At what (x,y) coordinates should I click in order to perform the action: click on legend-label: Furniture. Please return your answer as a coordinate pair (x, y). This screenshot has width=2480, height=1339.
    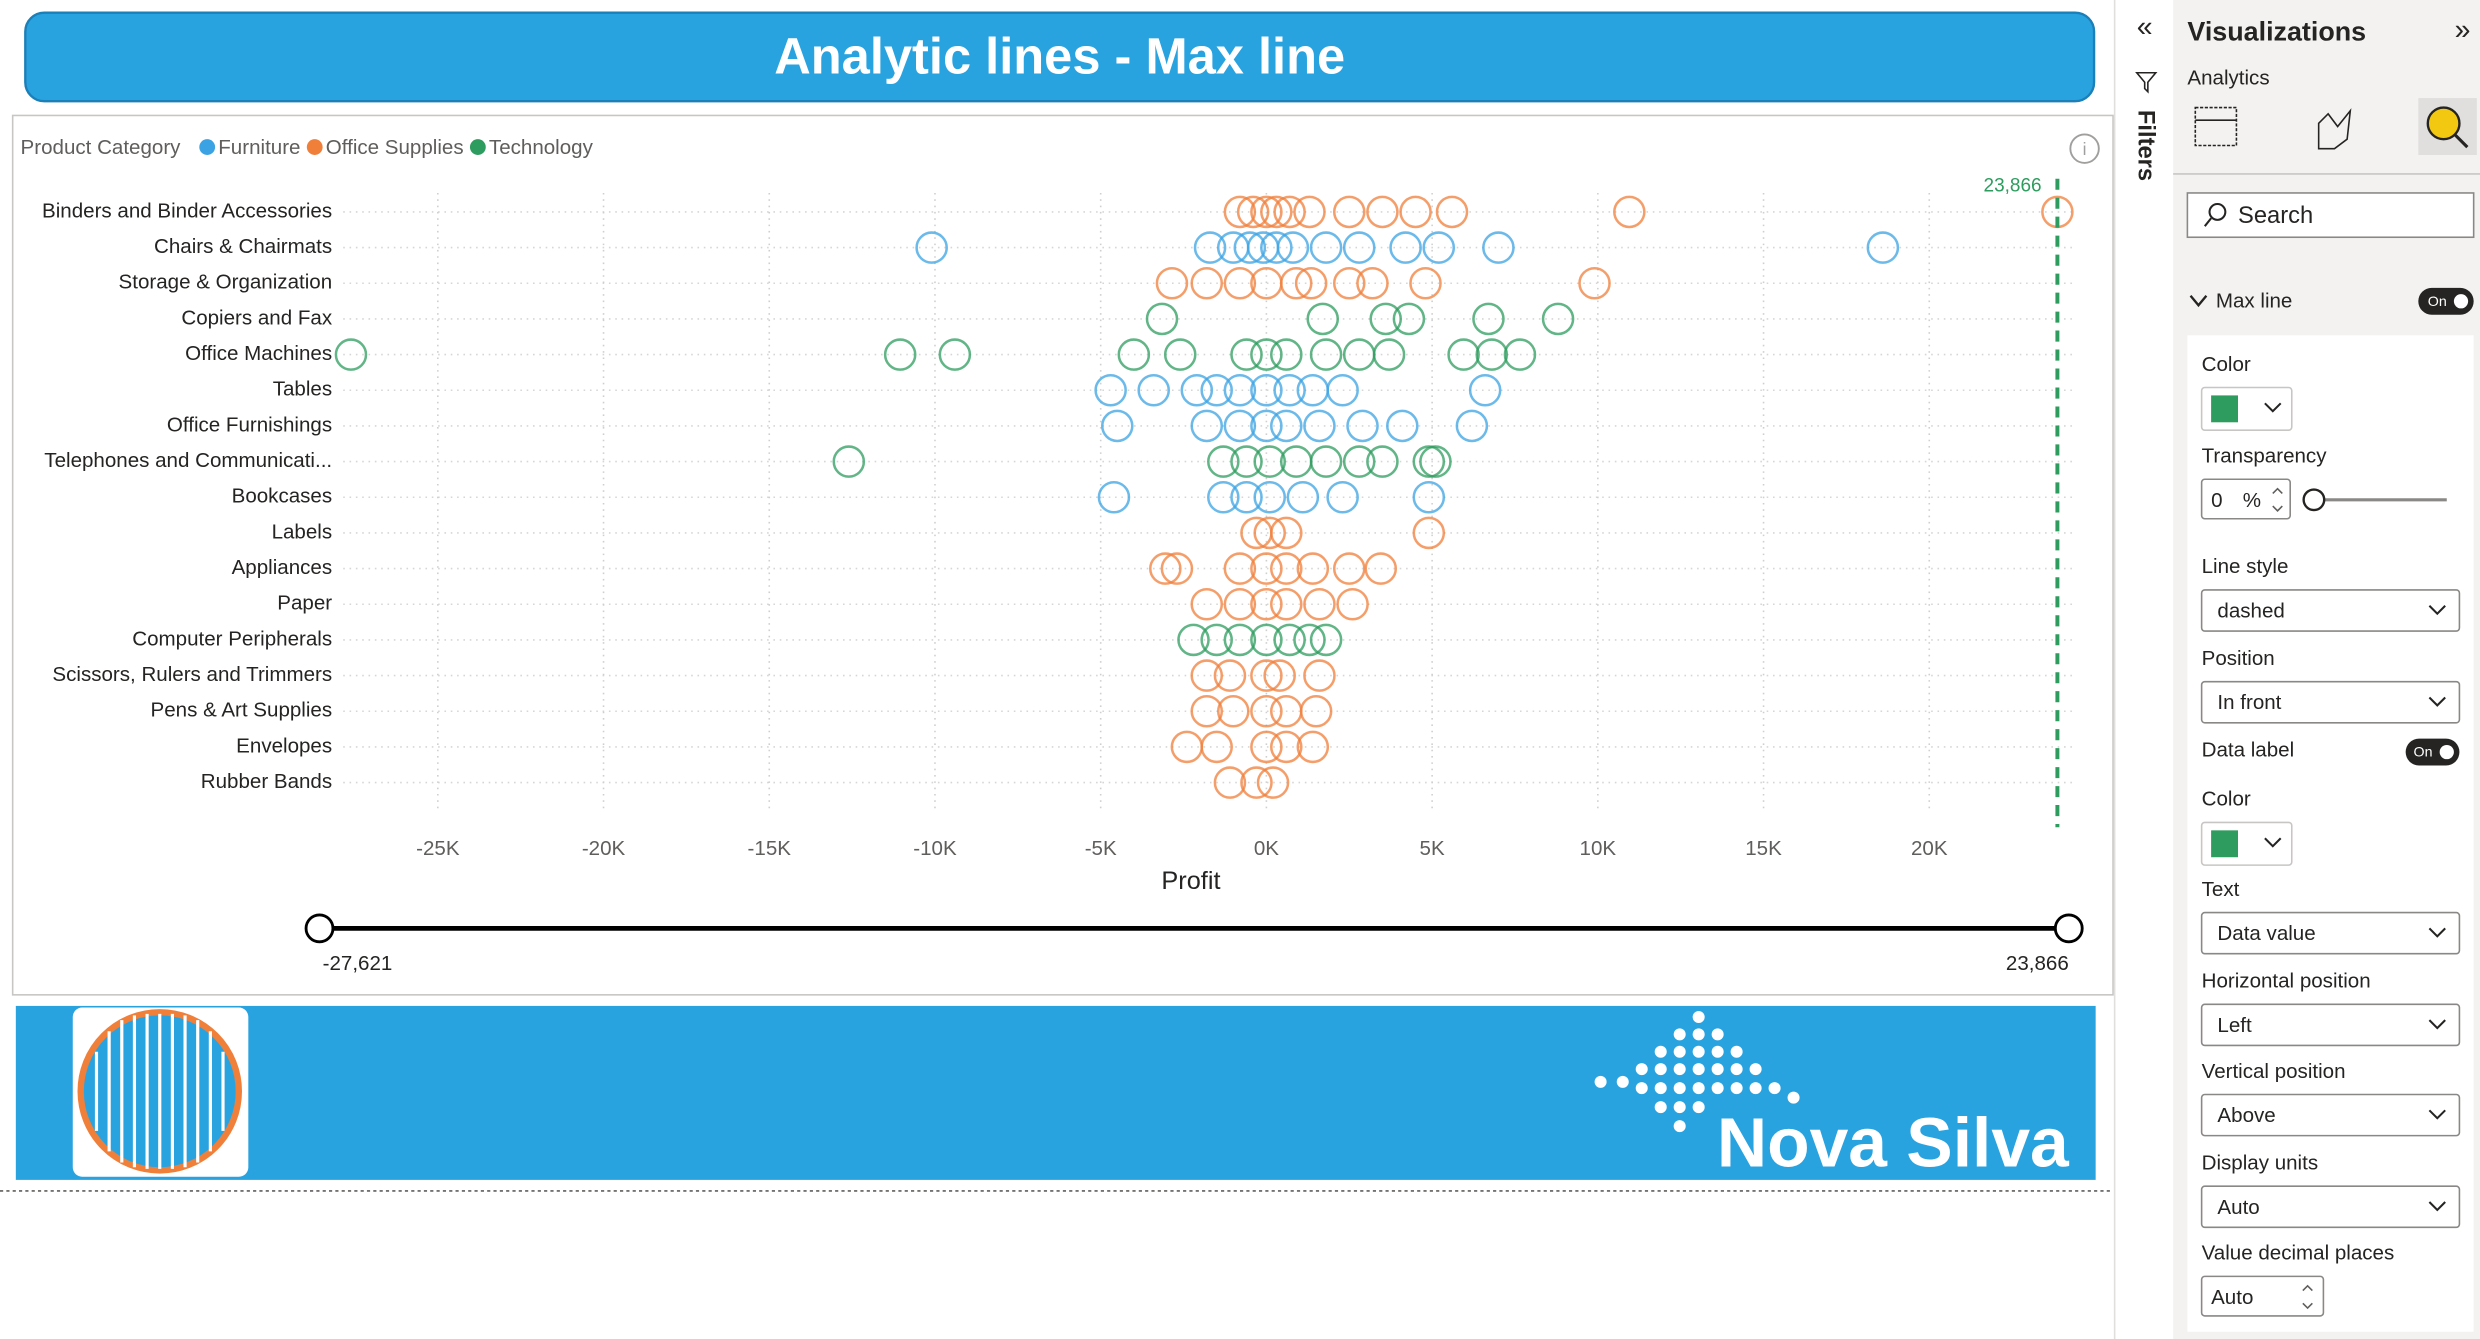
    Looking at the image, I should click on (259, 147).